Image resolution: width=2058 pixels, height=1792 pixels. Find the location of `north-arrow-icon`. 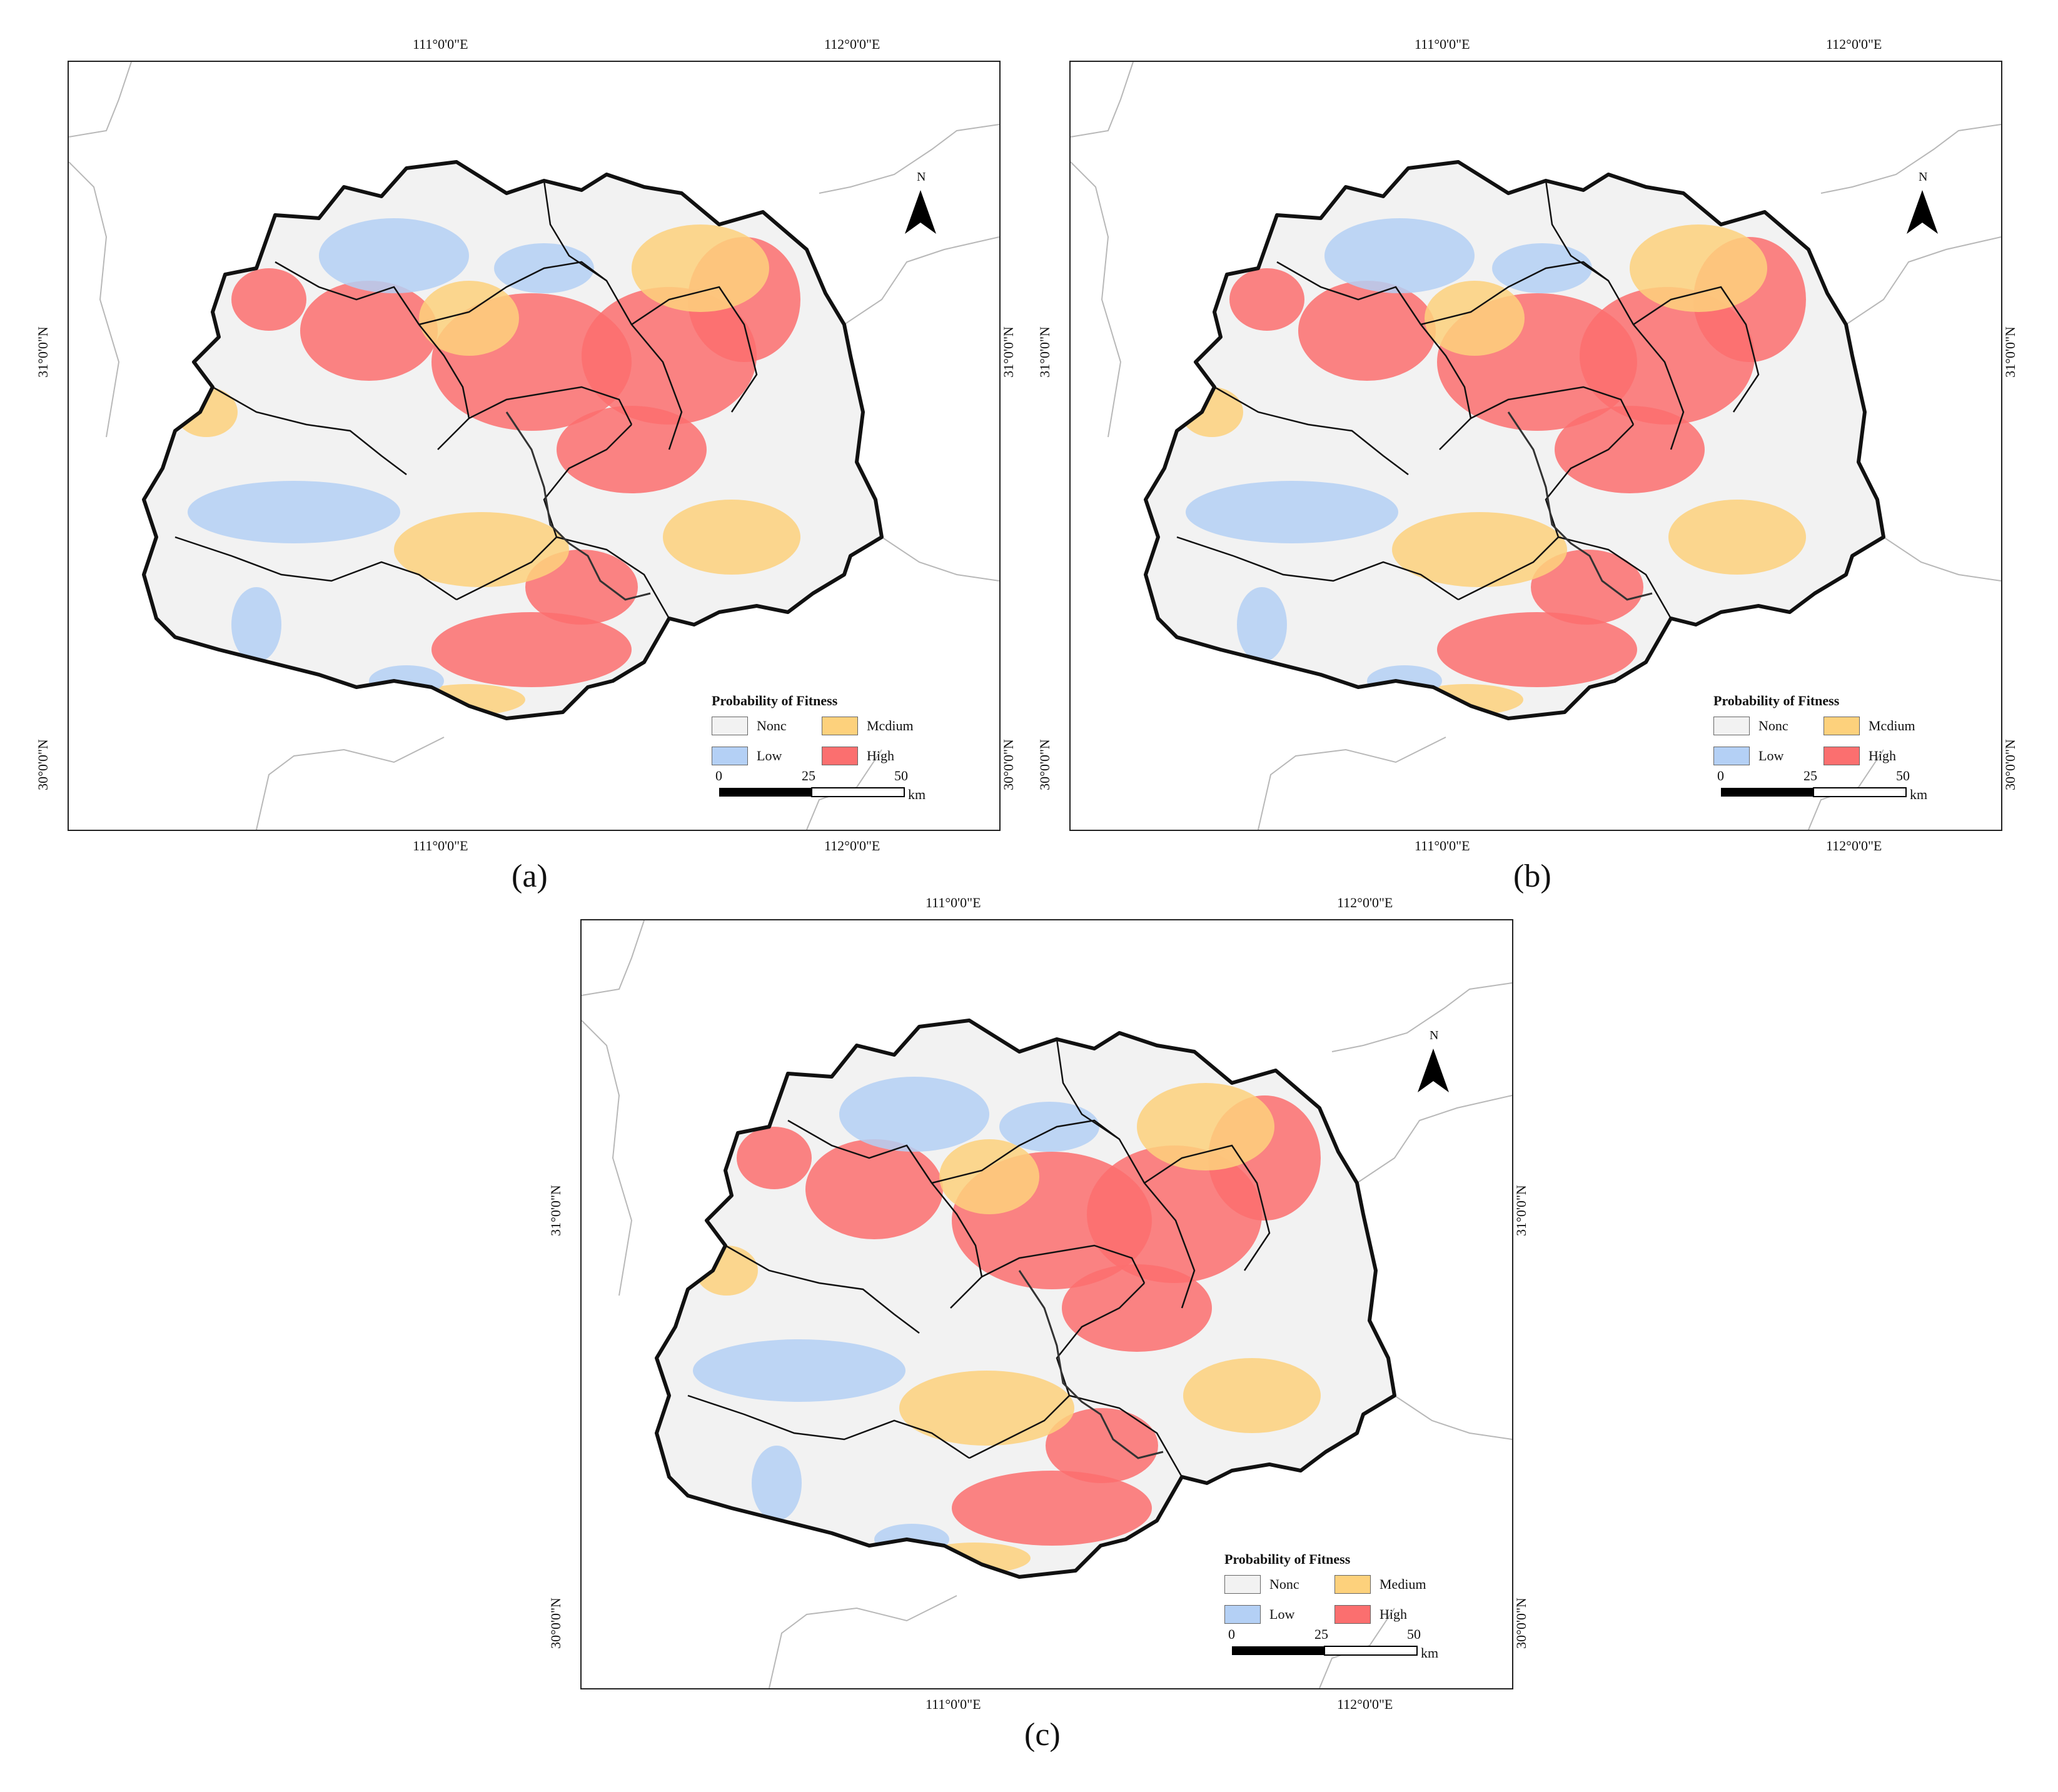

north-arrow-icon is located at coordinates (1433, 1070).